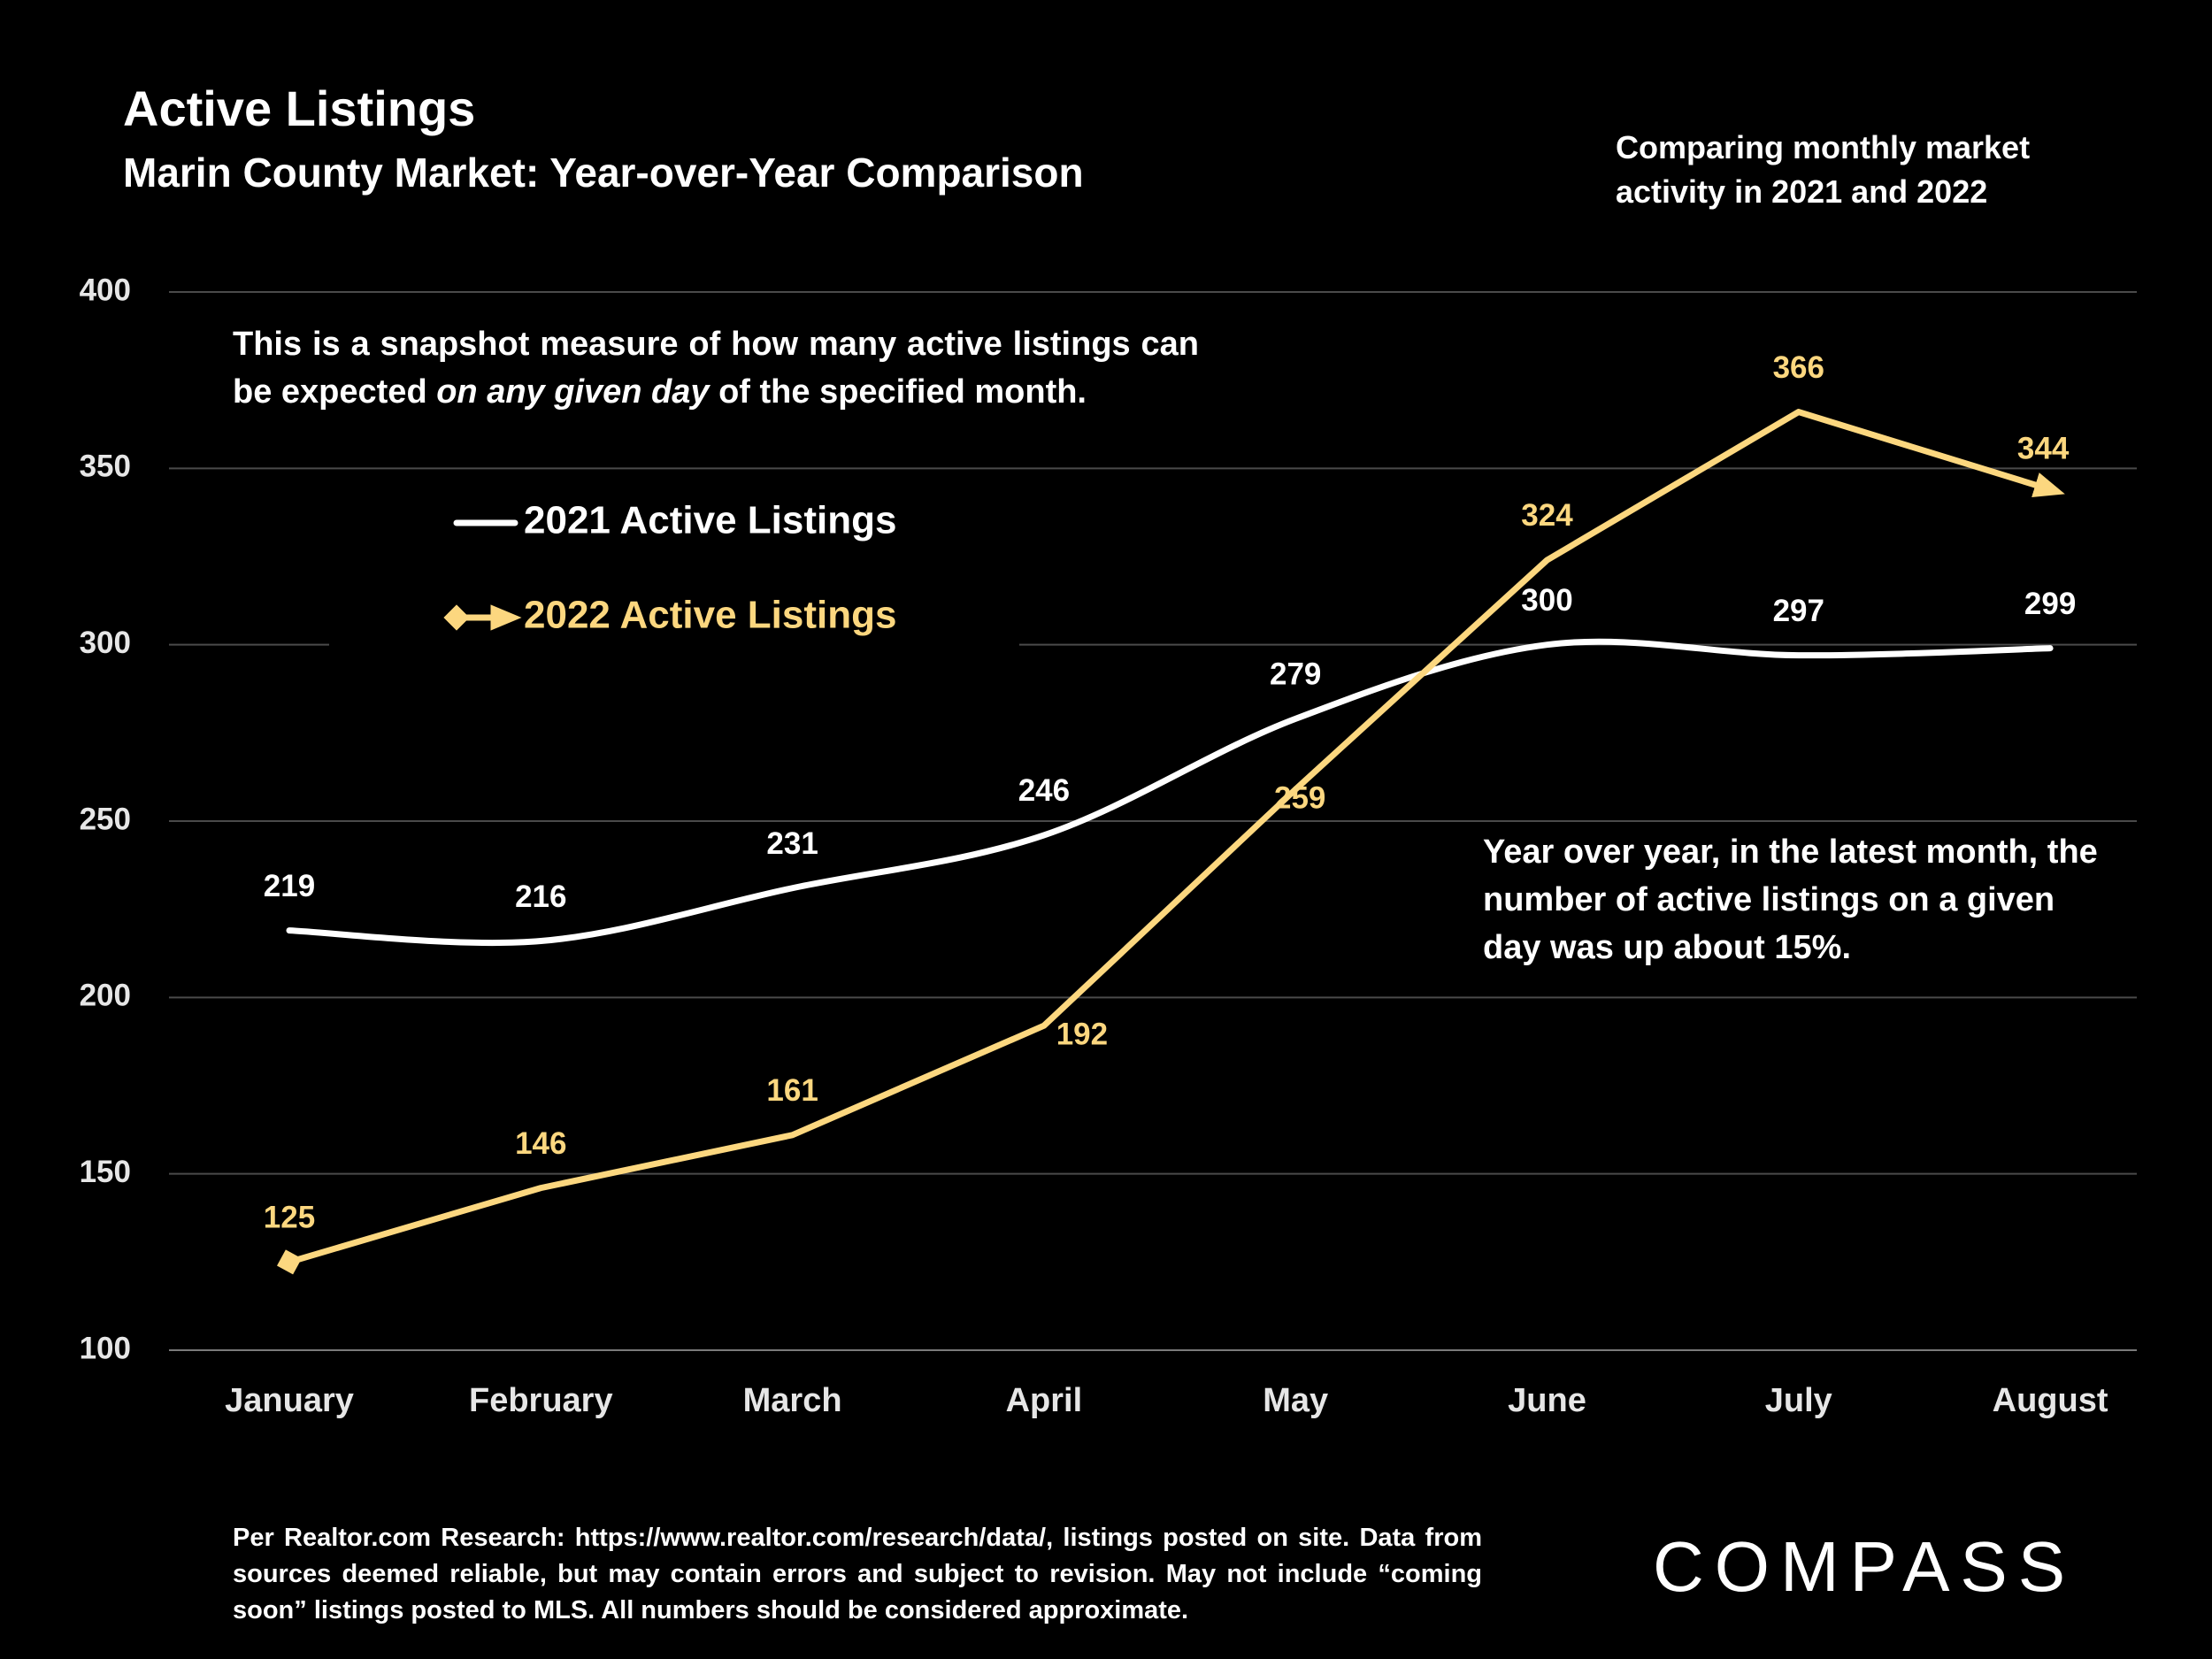  What do you see at coordinates (290, 886) in the screenshot?
I see `data-label: 219` at bounding box center [290, 886].